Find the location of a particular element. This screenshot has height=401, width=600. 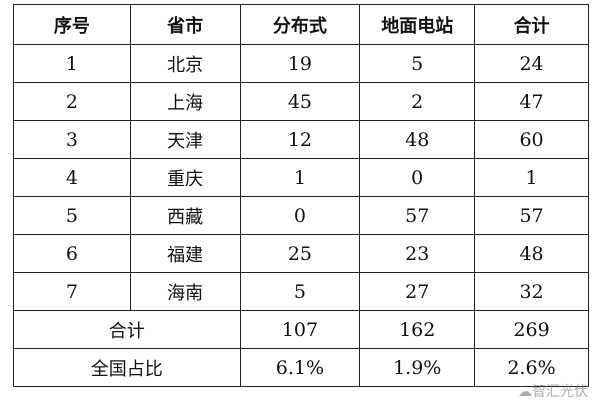

share-distributed: 6.1% is located at coordinates (300, 367).